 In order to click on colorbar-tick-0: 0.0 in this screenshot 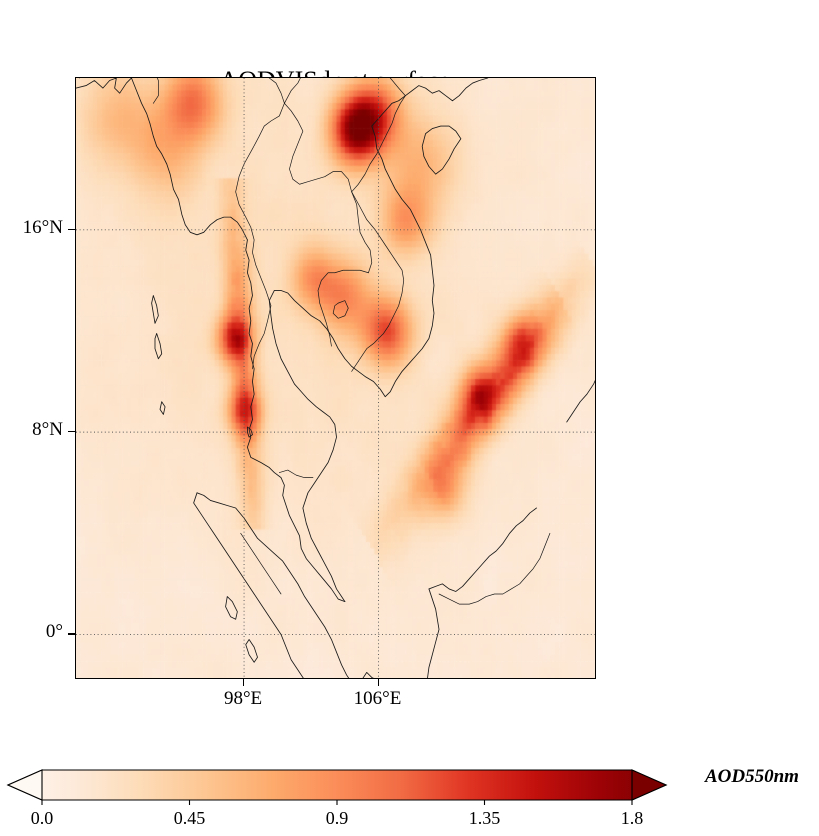, I will do `click(42, 818)`.